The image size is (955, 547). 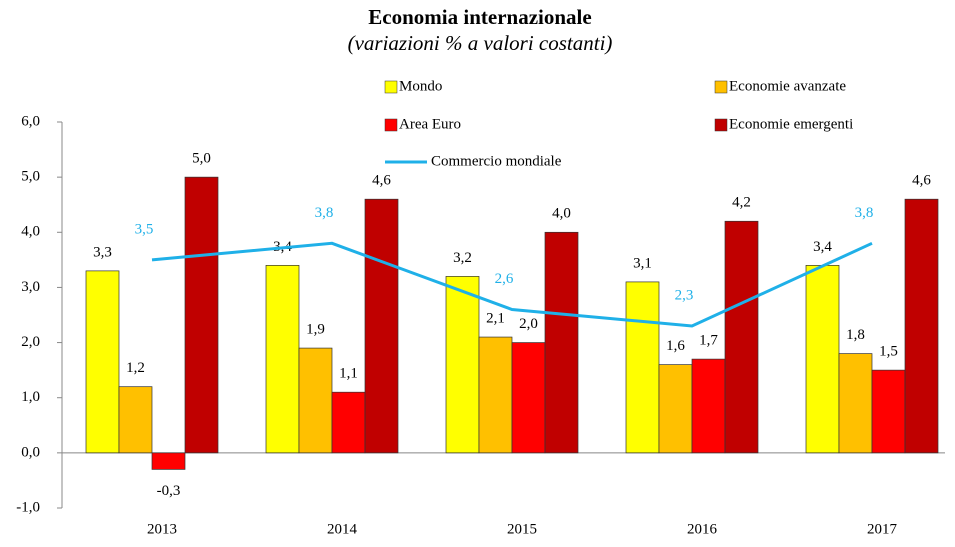 I want to click on chart-subtitle: (variazioni % a valori costanti), so click(x=480, y=43).